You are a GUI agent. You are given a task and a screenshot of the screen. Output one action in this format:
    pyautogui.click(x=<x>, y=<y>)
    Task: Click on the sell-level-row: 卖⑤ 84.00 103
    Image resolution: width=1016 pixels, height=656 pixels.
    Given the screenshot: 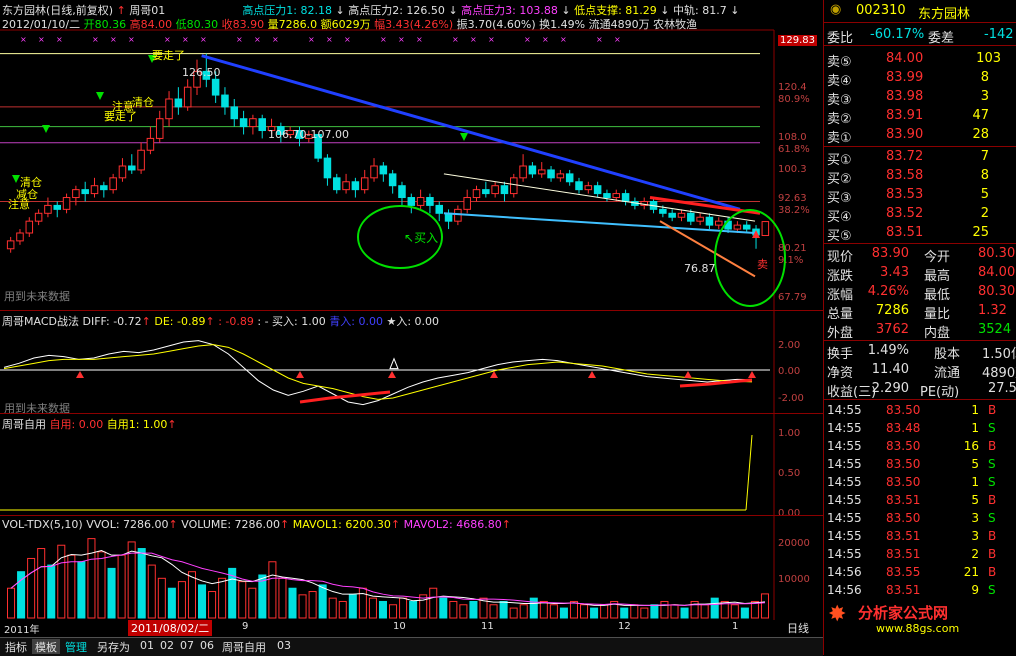 What is the action you would take?
    pyautogui.click(x=920, y=60)
    